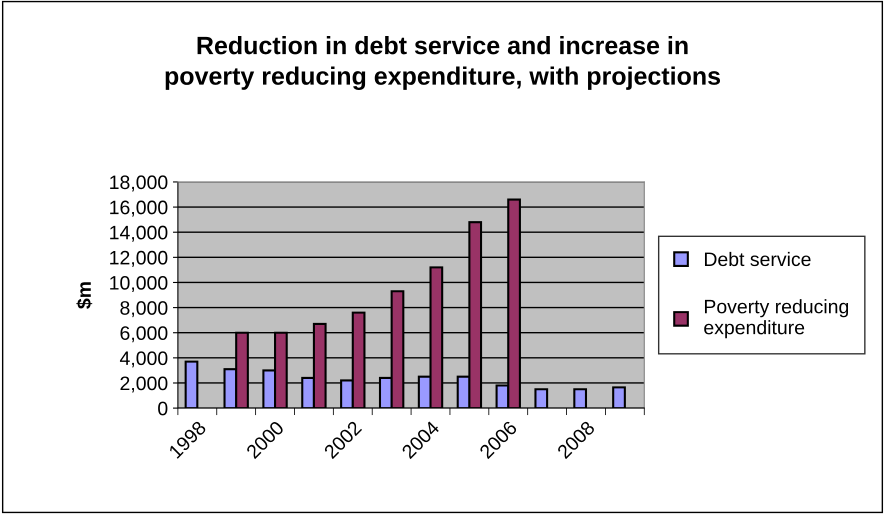 The image size is (885, 514). What do you see at coordinates (139, 258) in the screenshot?
I see `y-tick-label: 12,000` at bounding box center [139, 258].